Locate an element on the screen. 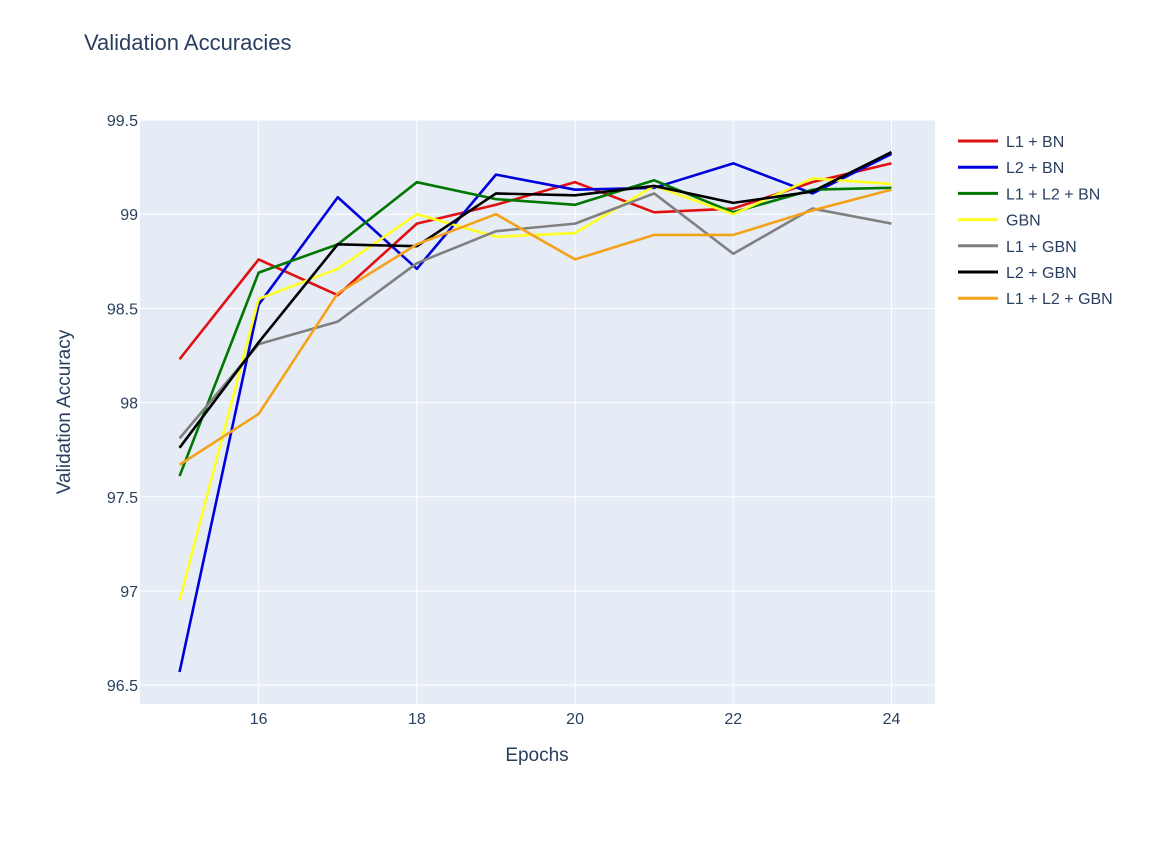 The image size is (1170, 845). legend-item: L1 + L2 + GBN is located at coordinates (1035, 299).